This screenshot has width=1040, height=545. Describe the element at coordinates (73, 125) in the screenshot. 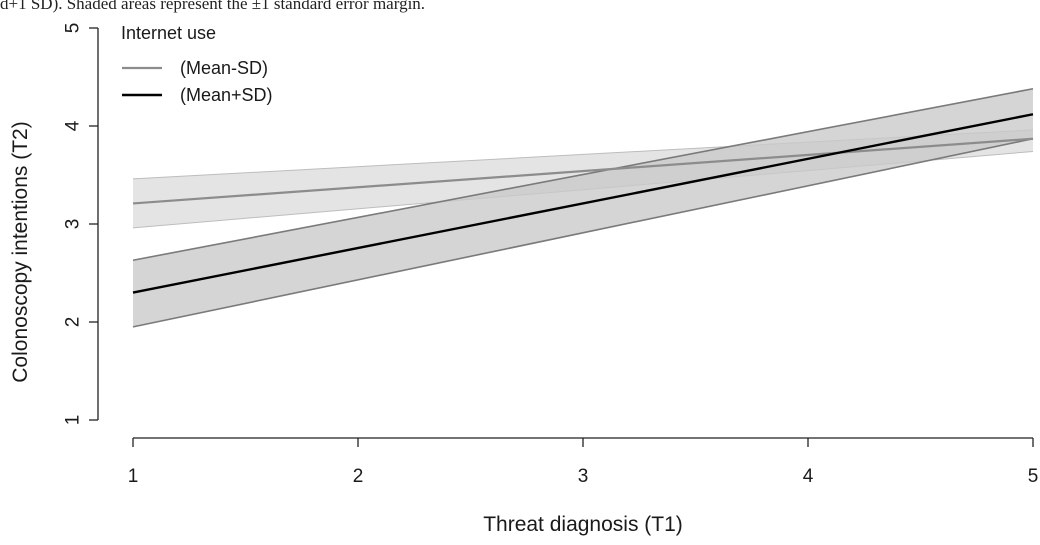

I see `y-tick-label: 4` at that location.